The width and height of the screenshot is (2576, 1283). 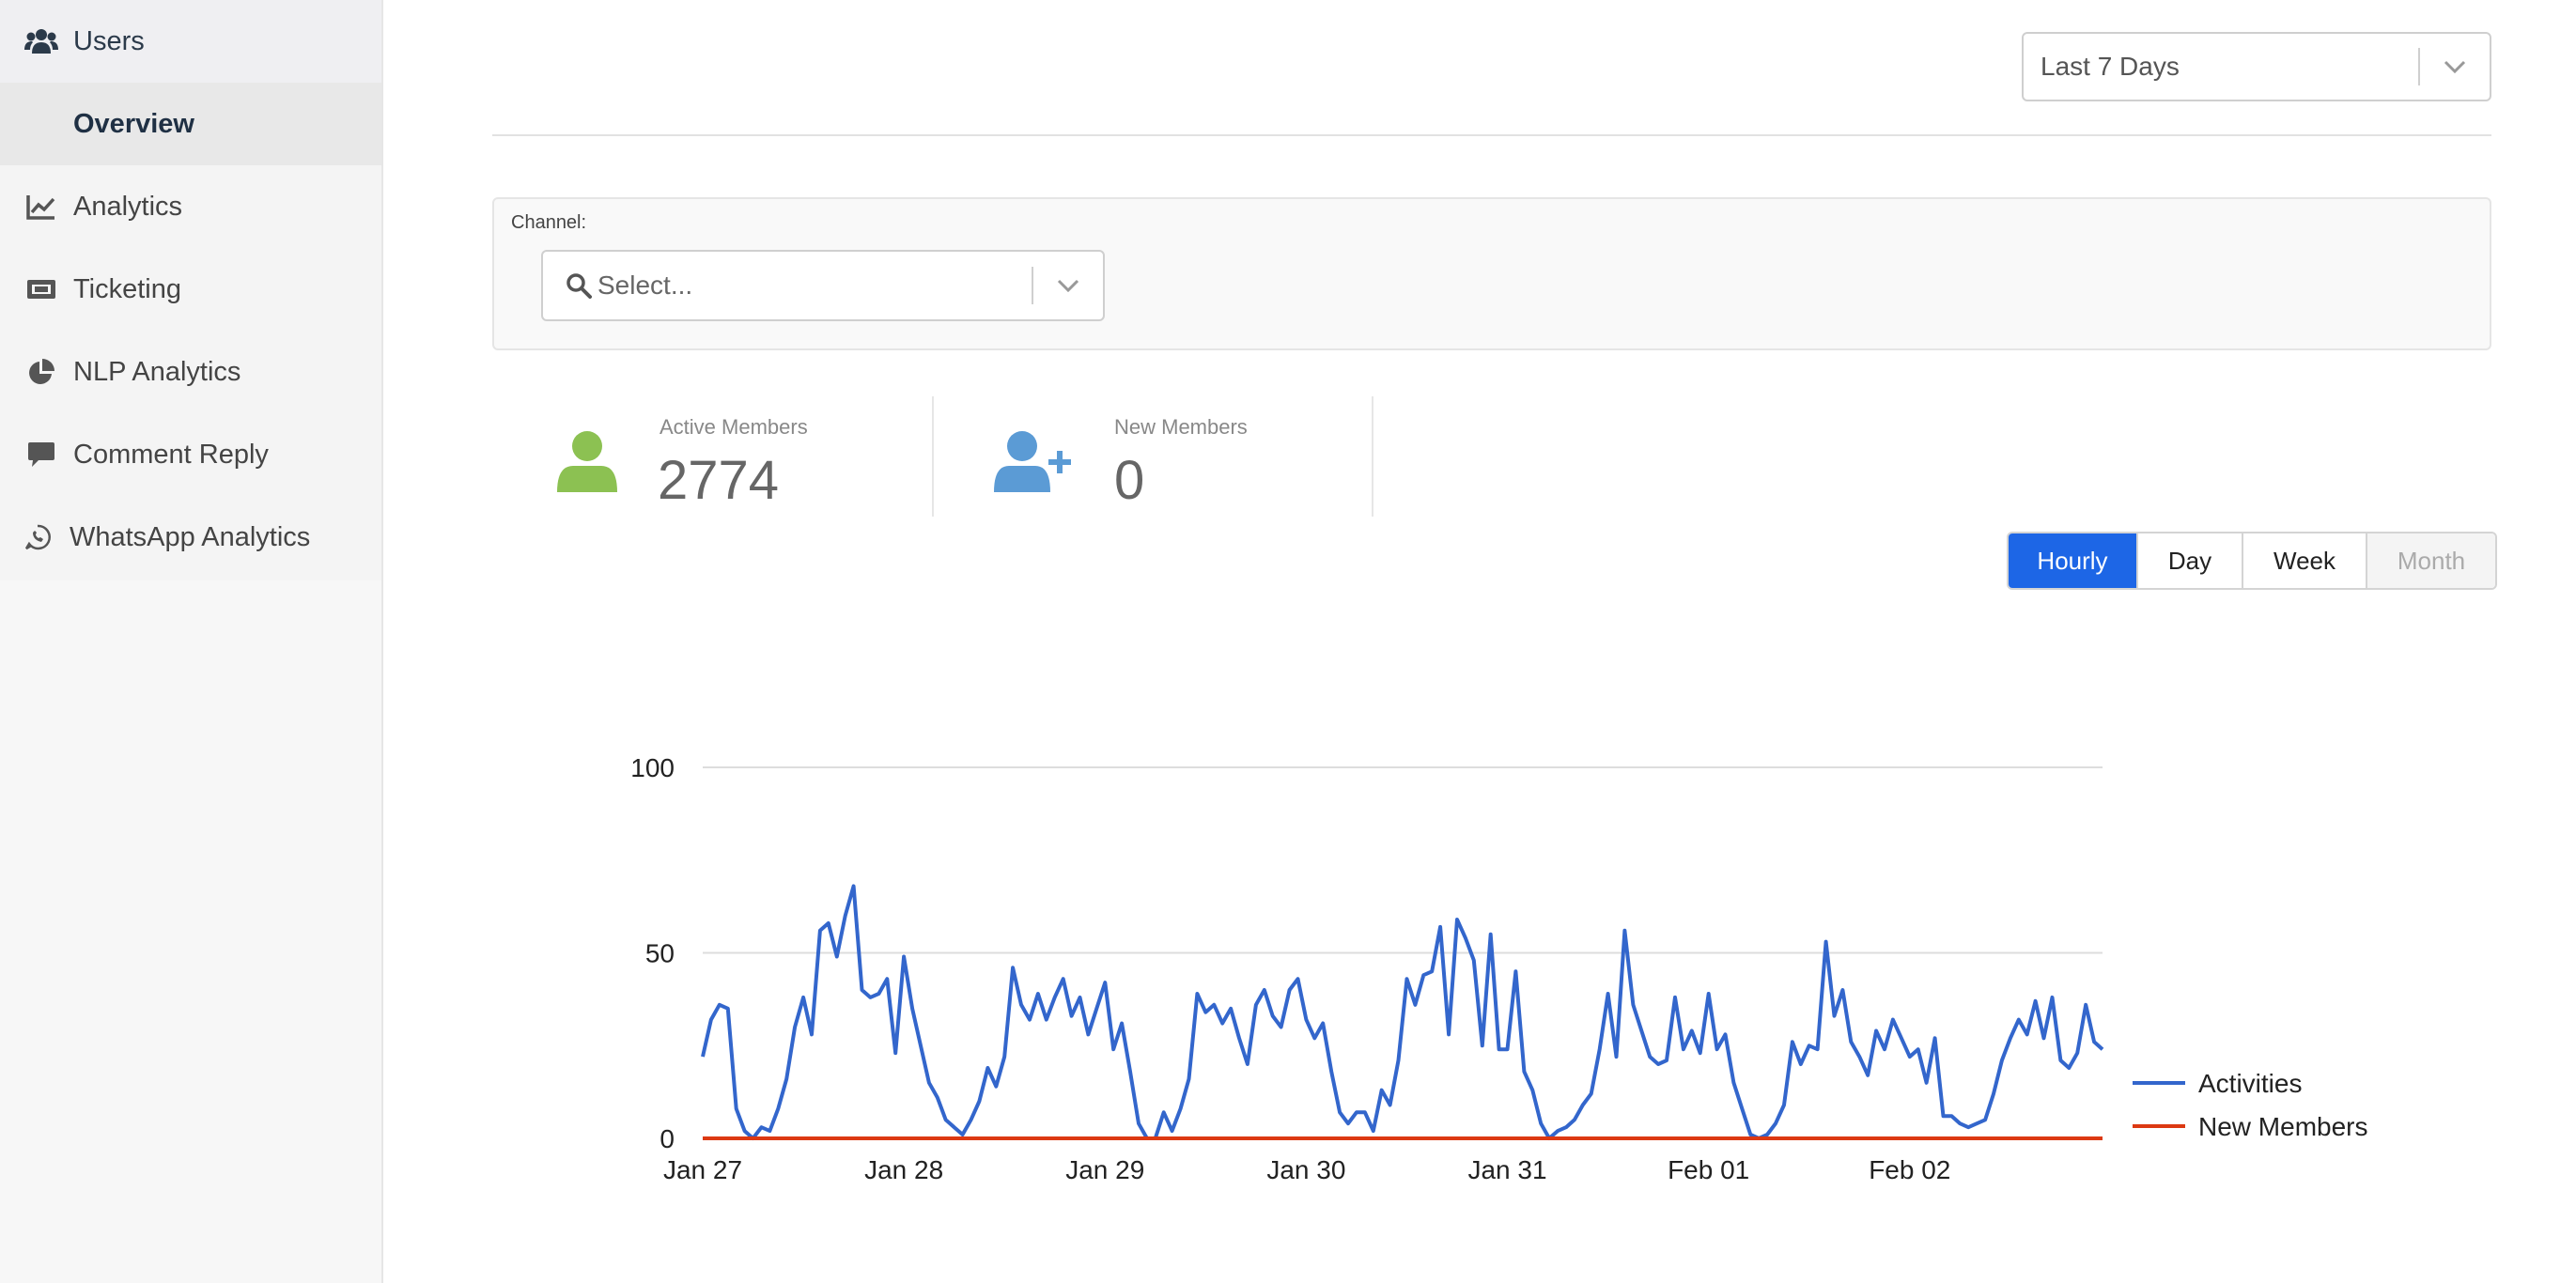 I want to click on period-toggle-group: Hourly Day Week Month, so click(x=2252, y=561).